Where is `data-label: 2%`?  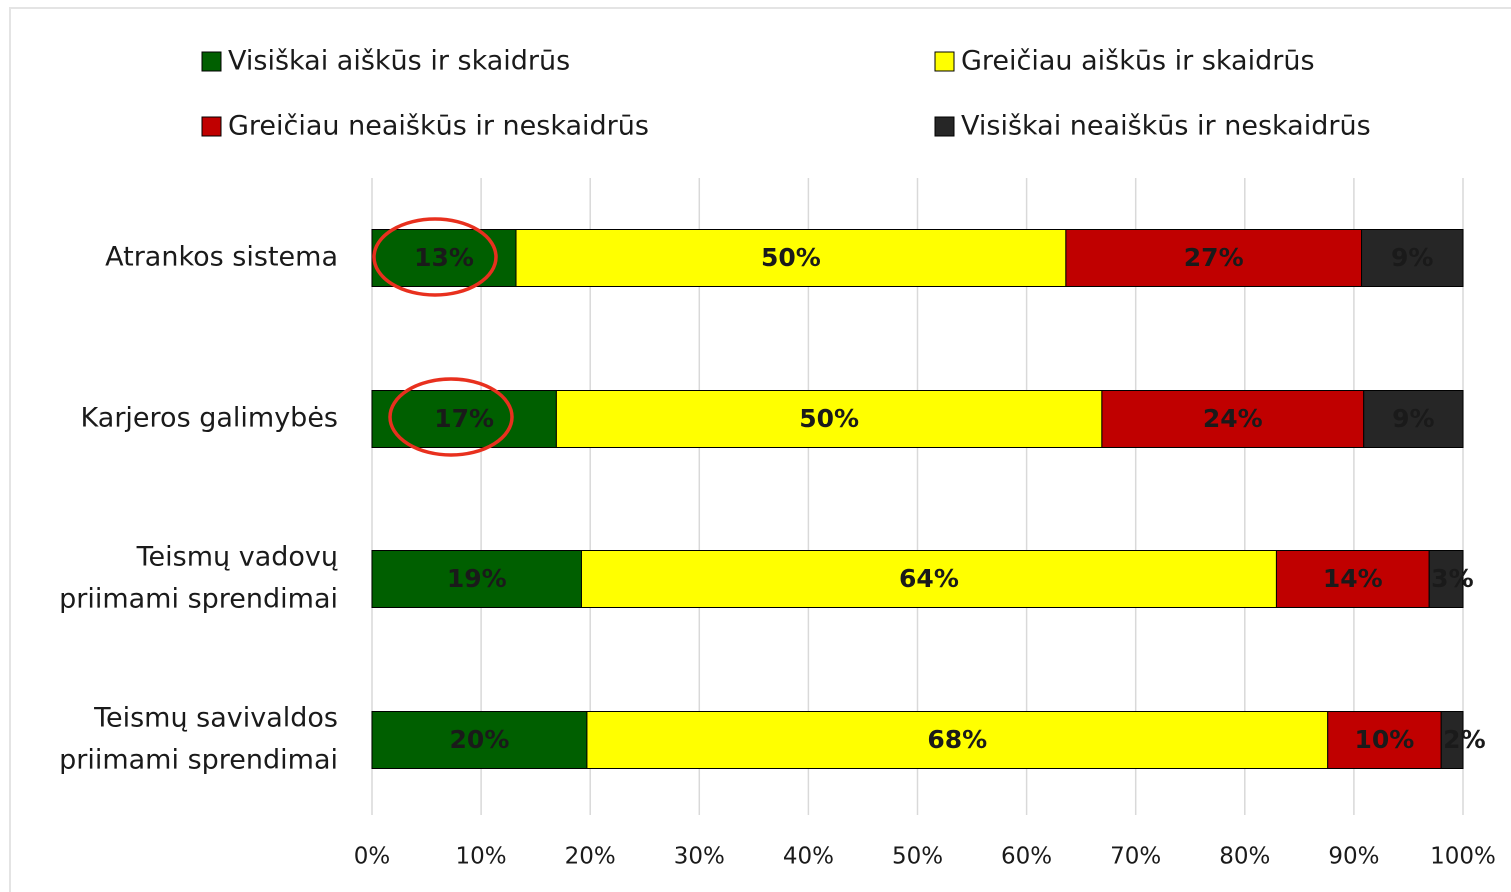 data-label: 2% is located at coordinates (1464, 739).